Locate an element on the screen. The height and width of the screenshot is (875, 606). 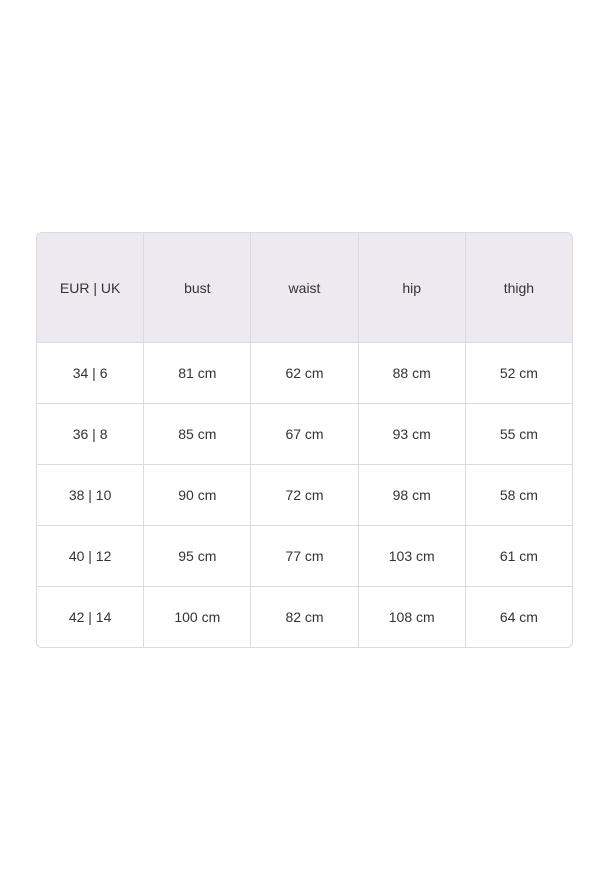
table-cell: 38 | 10 is located at coordinates (90, 495).